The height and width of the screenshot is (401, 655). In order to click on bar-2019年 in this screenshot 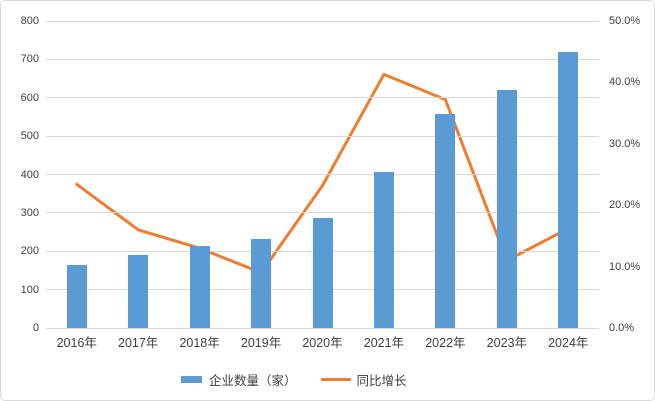, I will do `click(261, 283)`.